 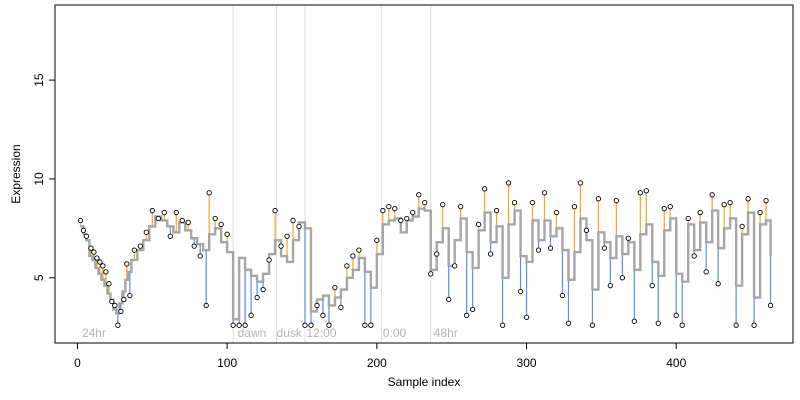 I want to click on phase-label: 48hr, so click(x=446, y=333).